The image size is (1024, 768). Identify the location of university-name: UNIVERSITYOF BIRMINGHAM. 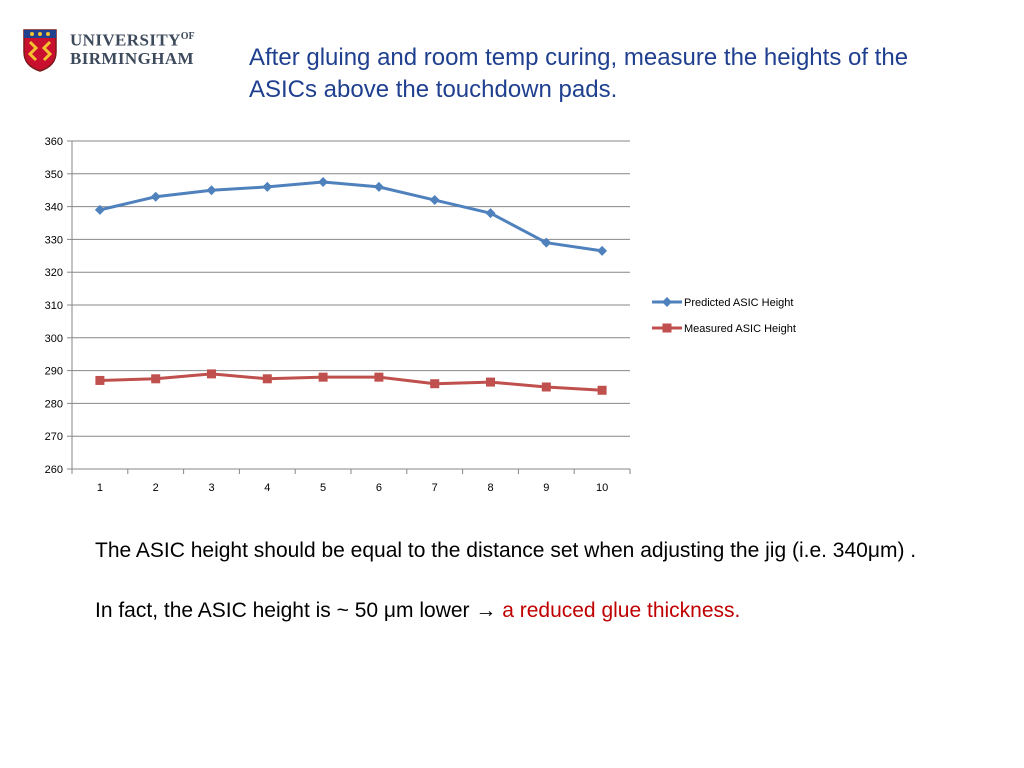
(132, 48).